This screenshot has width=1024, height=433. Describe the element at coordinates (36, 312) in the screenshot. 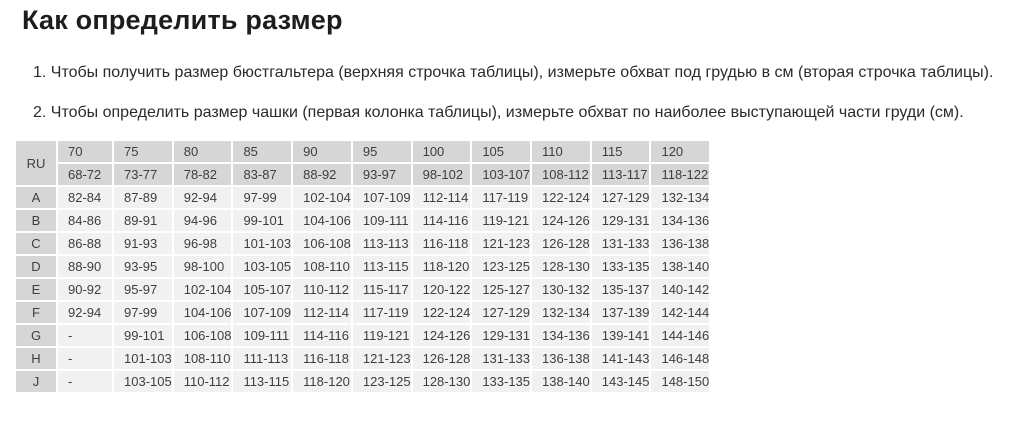

I see `cup-label-cell: F` at that location.